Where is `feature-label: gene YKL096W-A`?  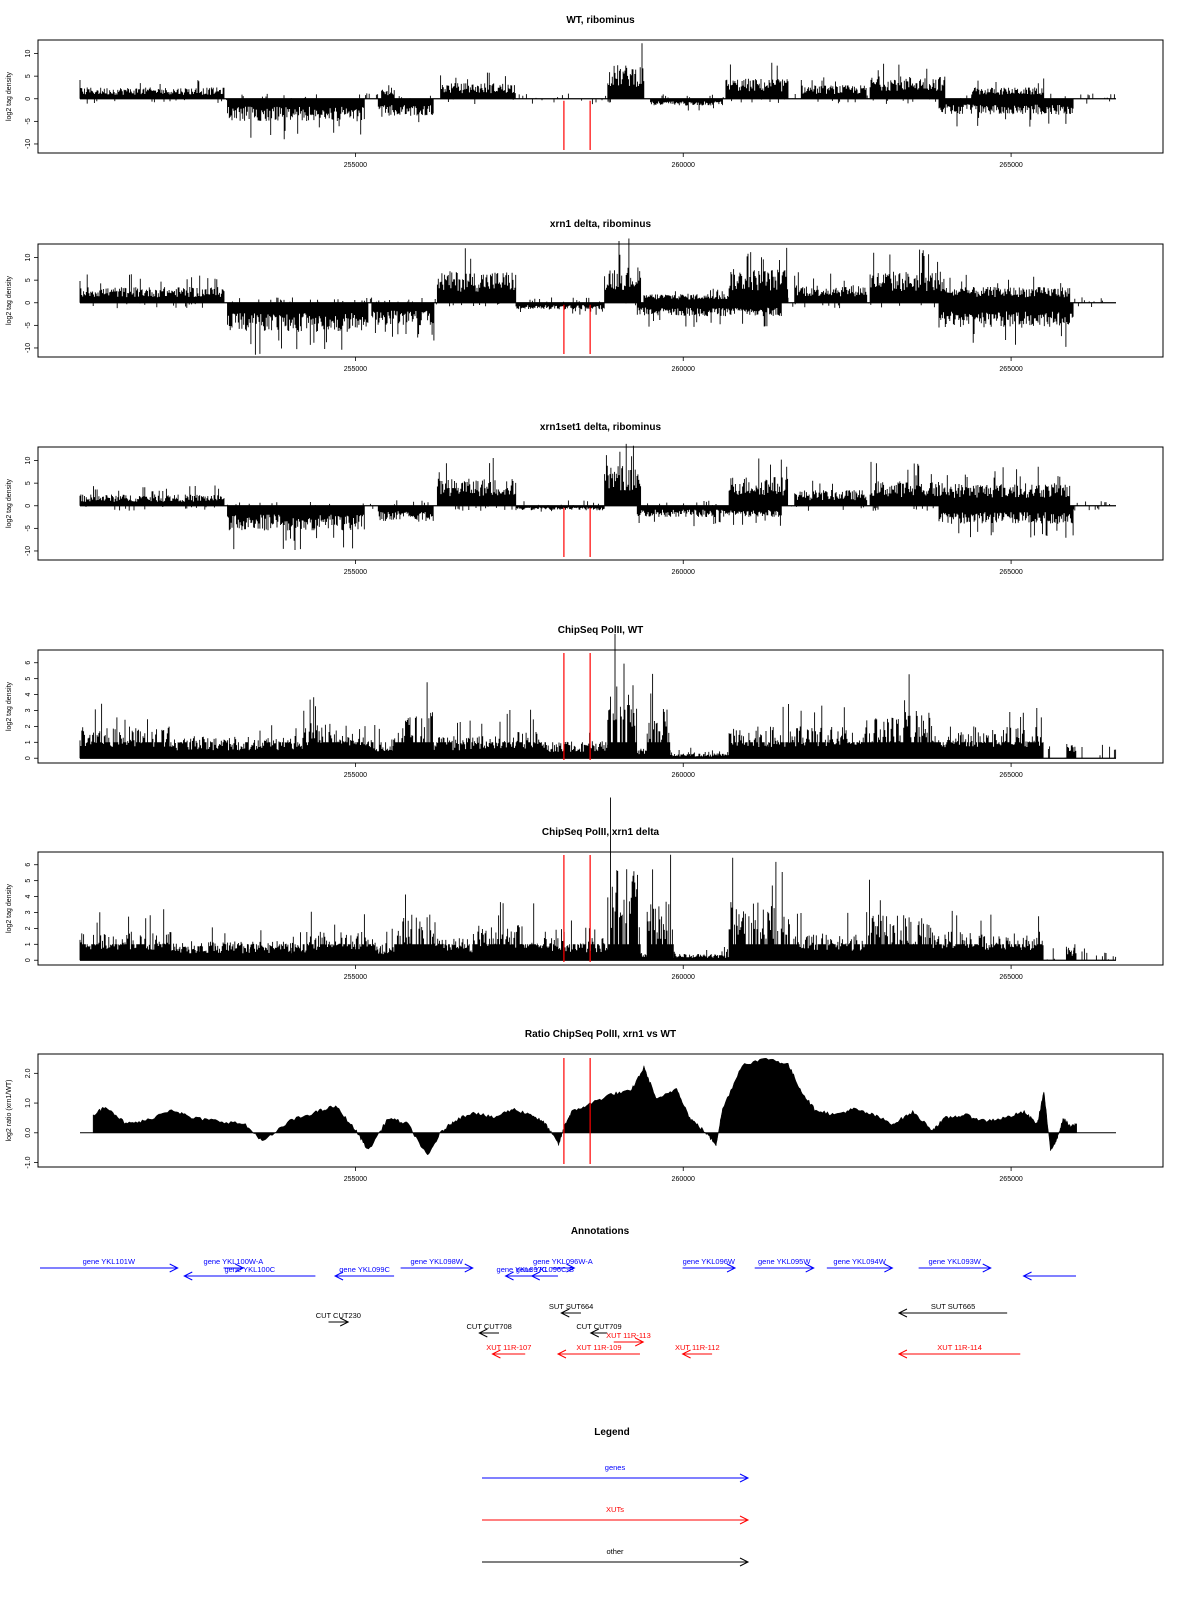 feature-label: gene YKL096W-A is located at coordinates (563, 1261).